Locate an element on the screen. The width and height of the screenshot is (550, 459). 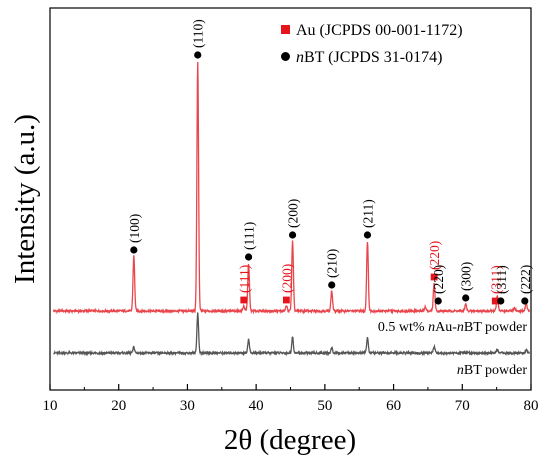
legend-nbt-italic: n is located at coordinates (300, 57).